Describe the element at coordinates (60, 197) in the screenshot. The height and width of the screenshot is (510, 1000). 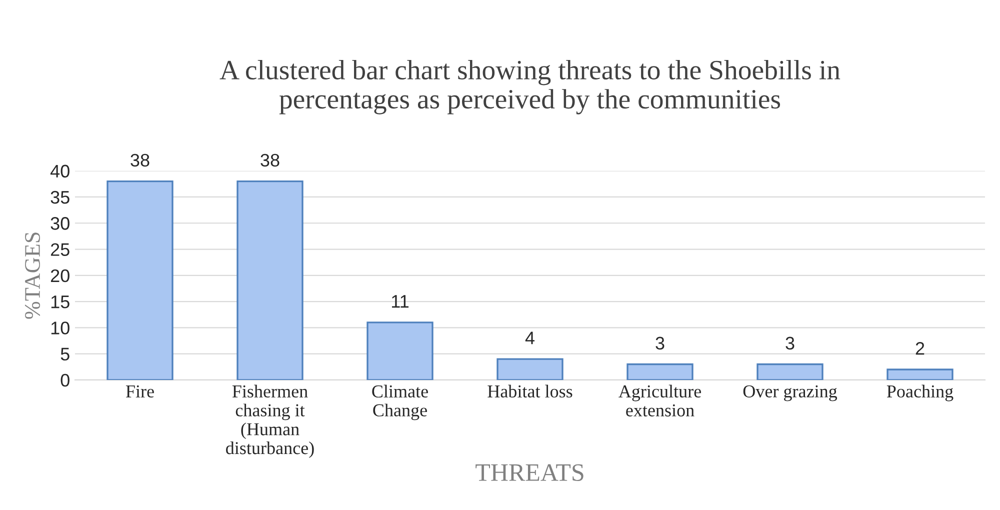
I see `y-tick-label: 35` at that location.